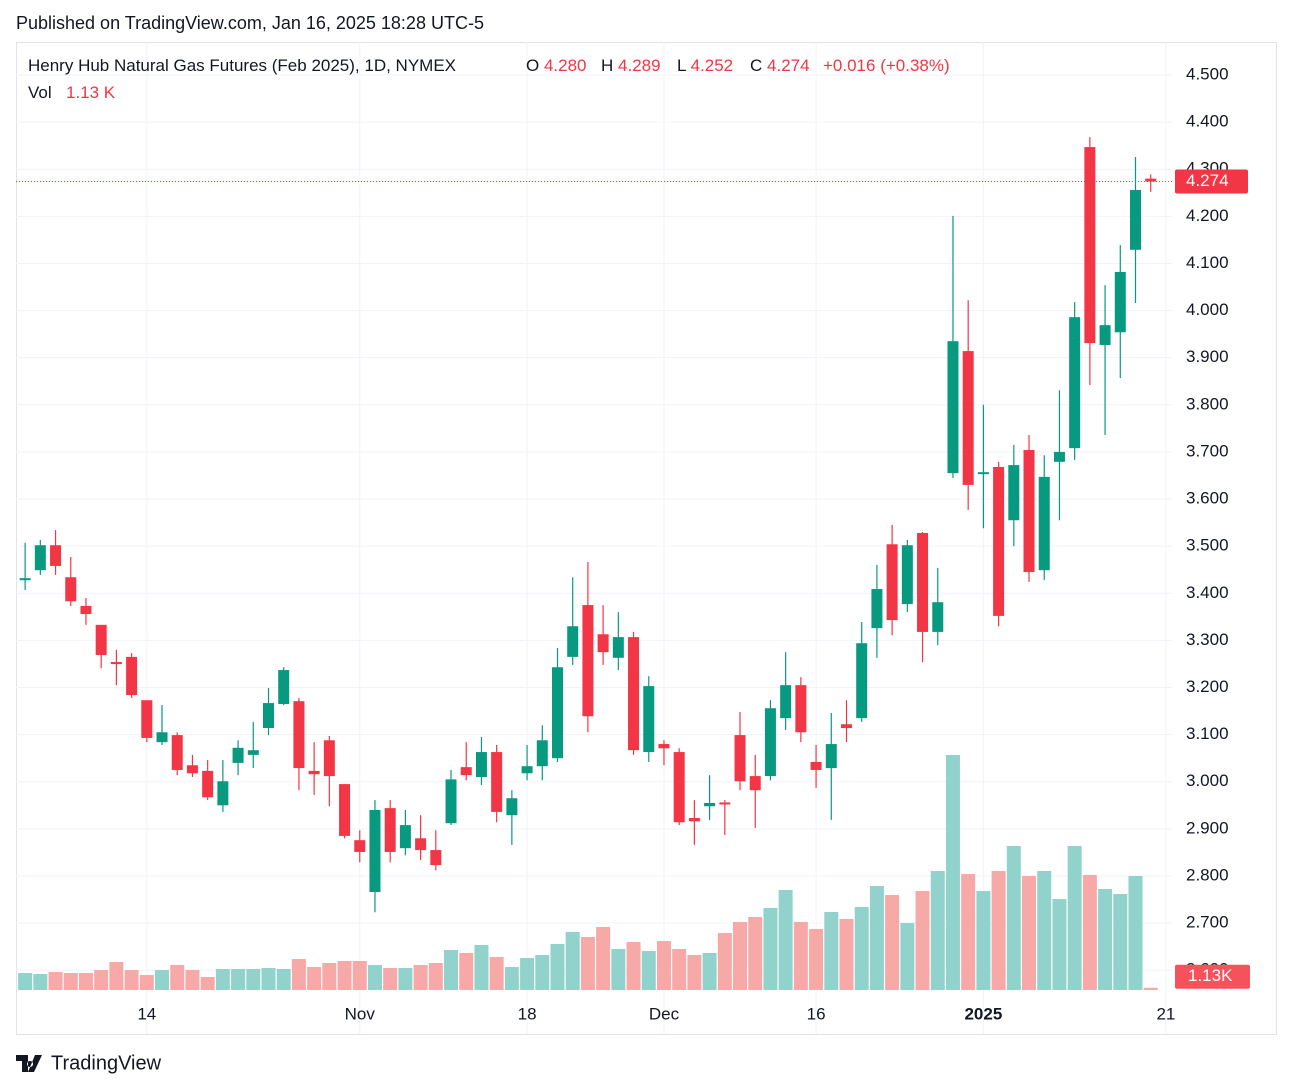  I want to click on x-tick-label: 16, so click(816, 1013).